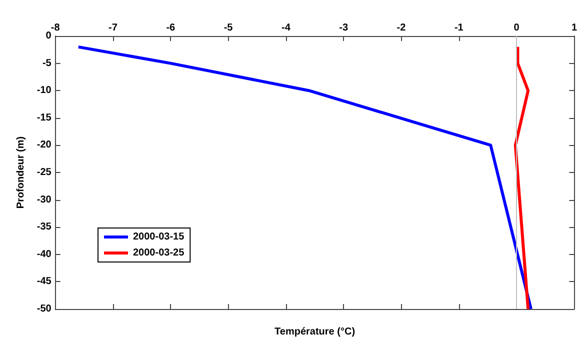 This screenshot has width=588, height=350. What do you see at coordinates (171, 28) in the screenshot?
I see `x-tick-label: -6` at bounding box center [171, 28].